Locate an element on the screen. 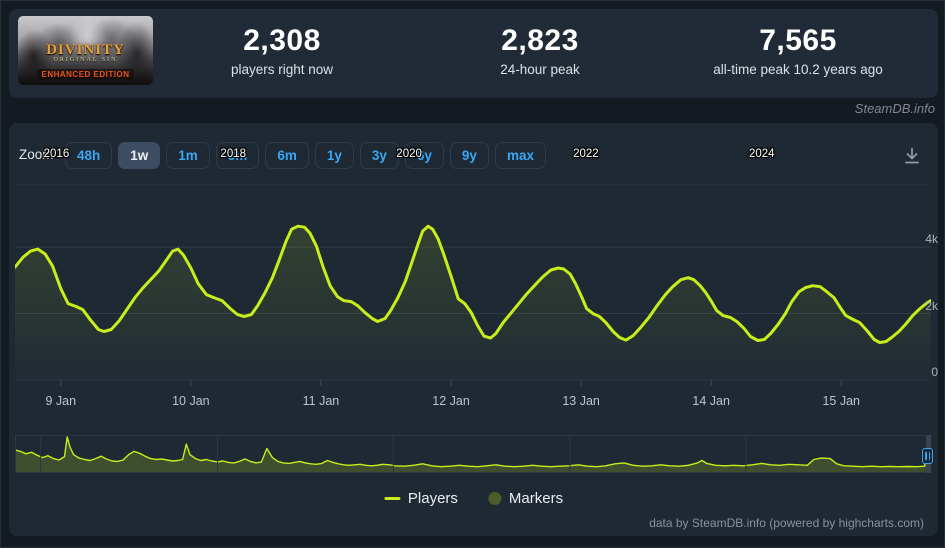 The height and width of the screenshot is (548, 945). zoom-button-1w: 1w is located at coordinates (139, 155).